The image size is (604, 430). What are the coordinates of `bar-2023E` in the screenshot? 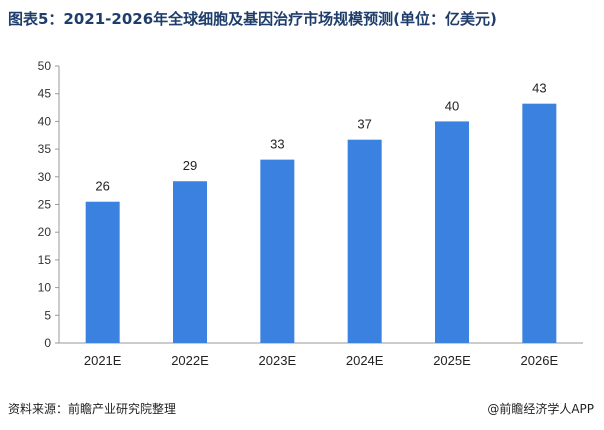 It's located at (277, 251).